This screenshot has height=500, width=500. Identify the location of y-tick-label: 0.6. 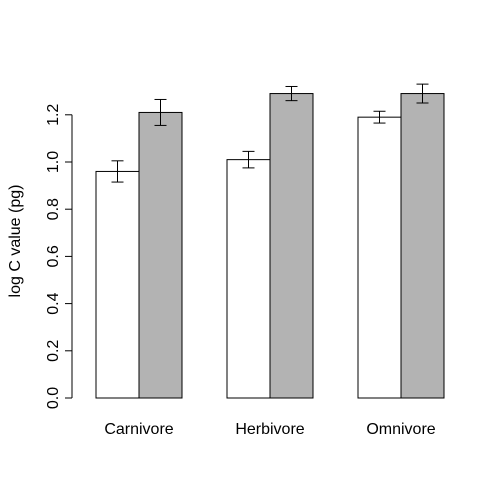
(53, 256).